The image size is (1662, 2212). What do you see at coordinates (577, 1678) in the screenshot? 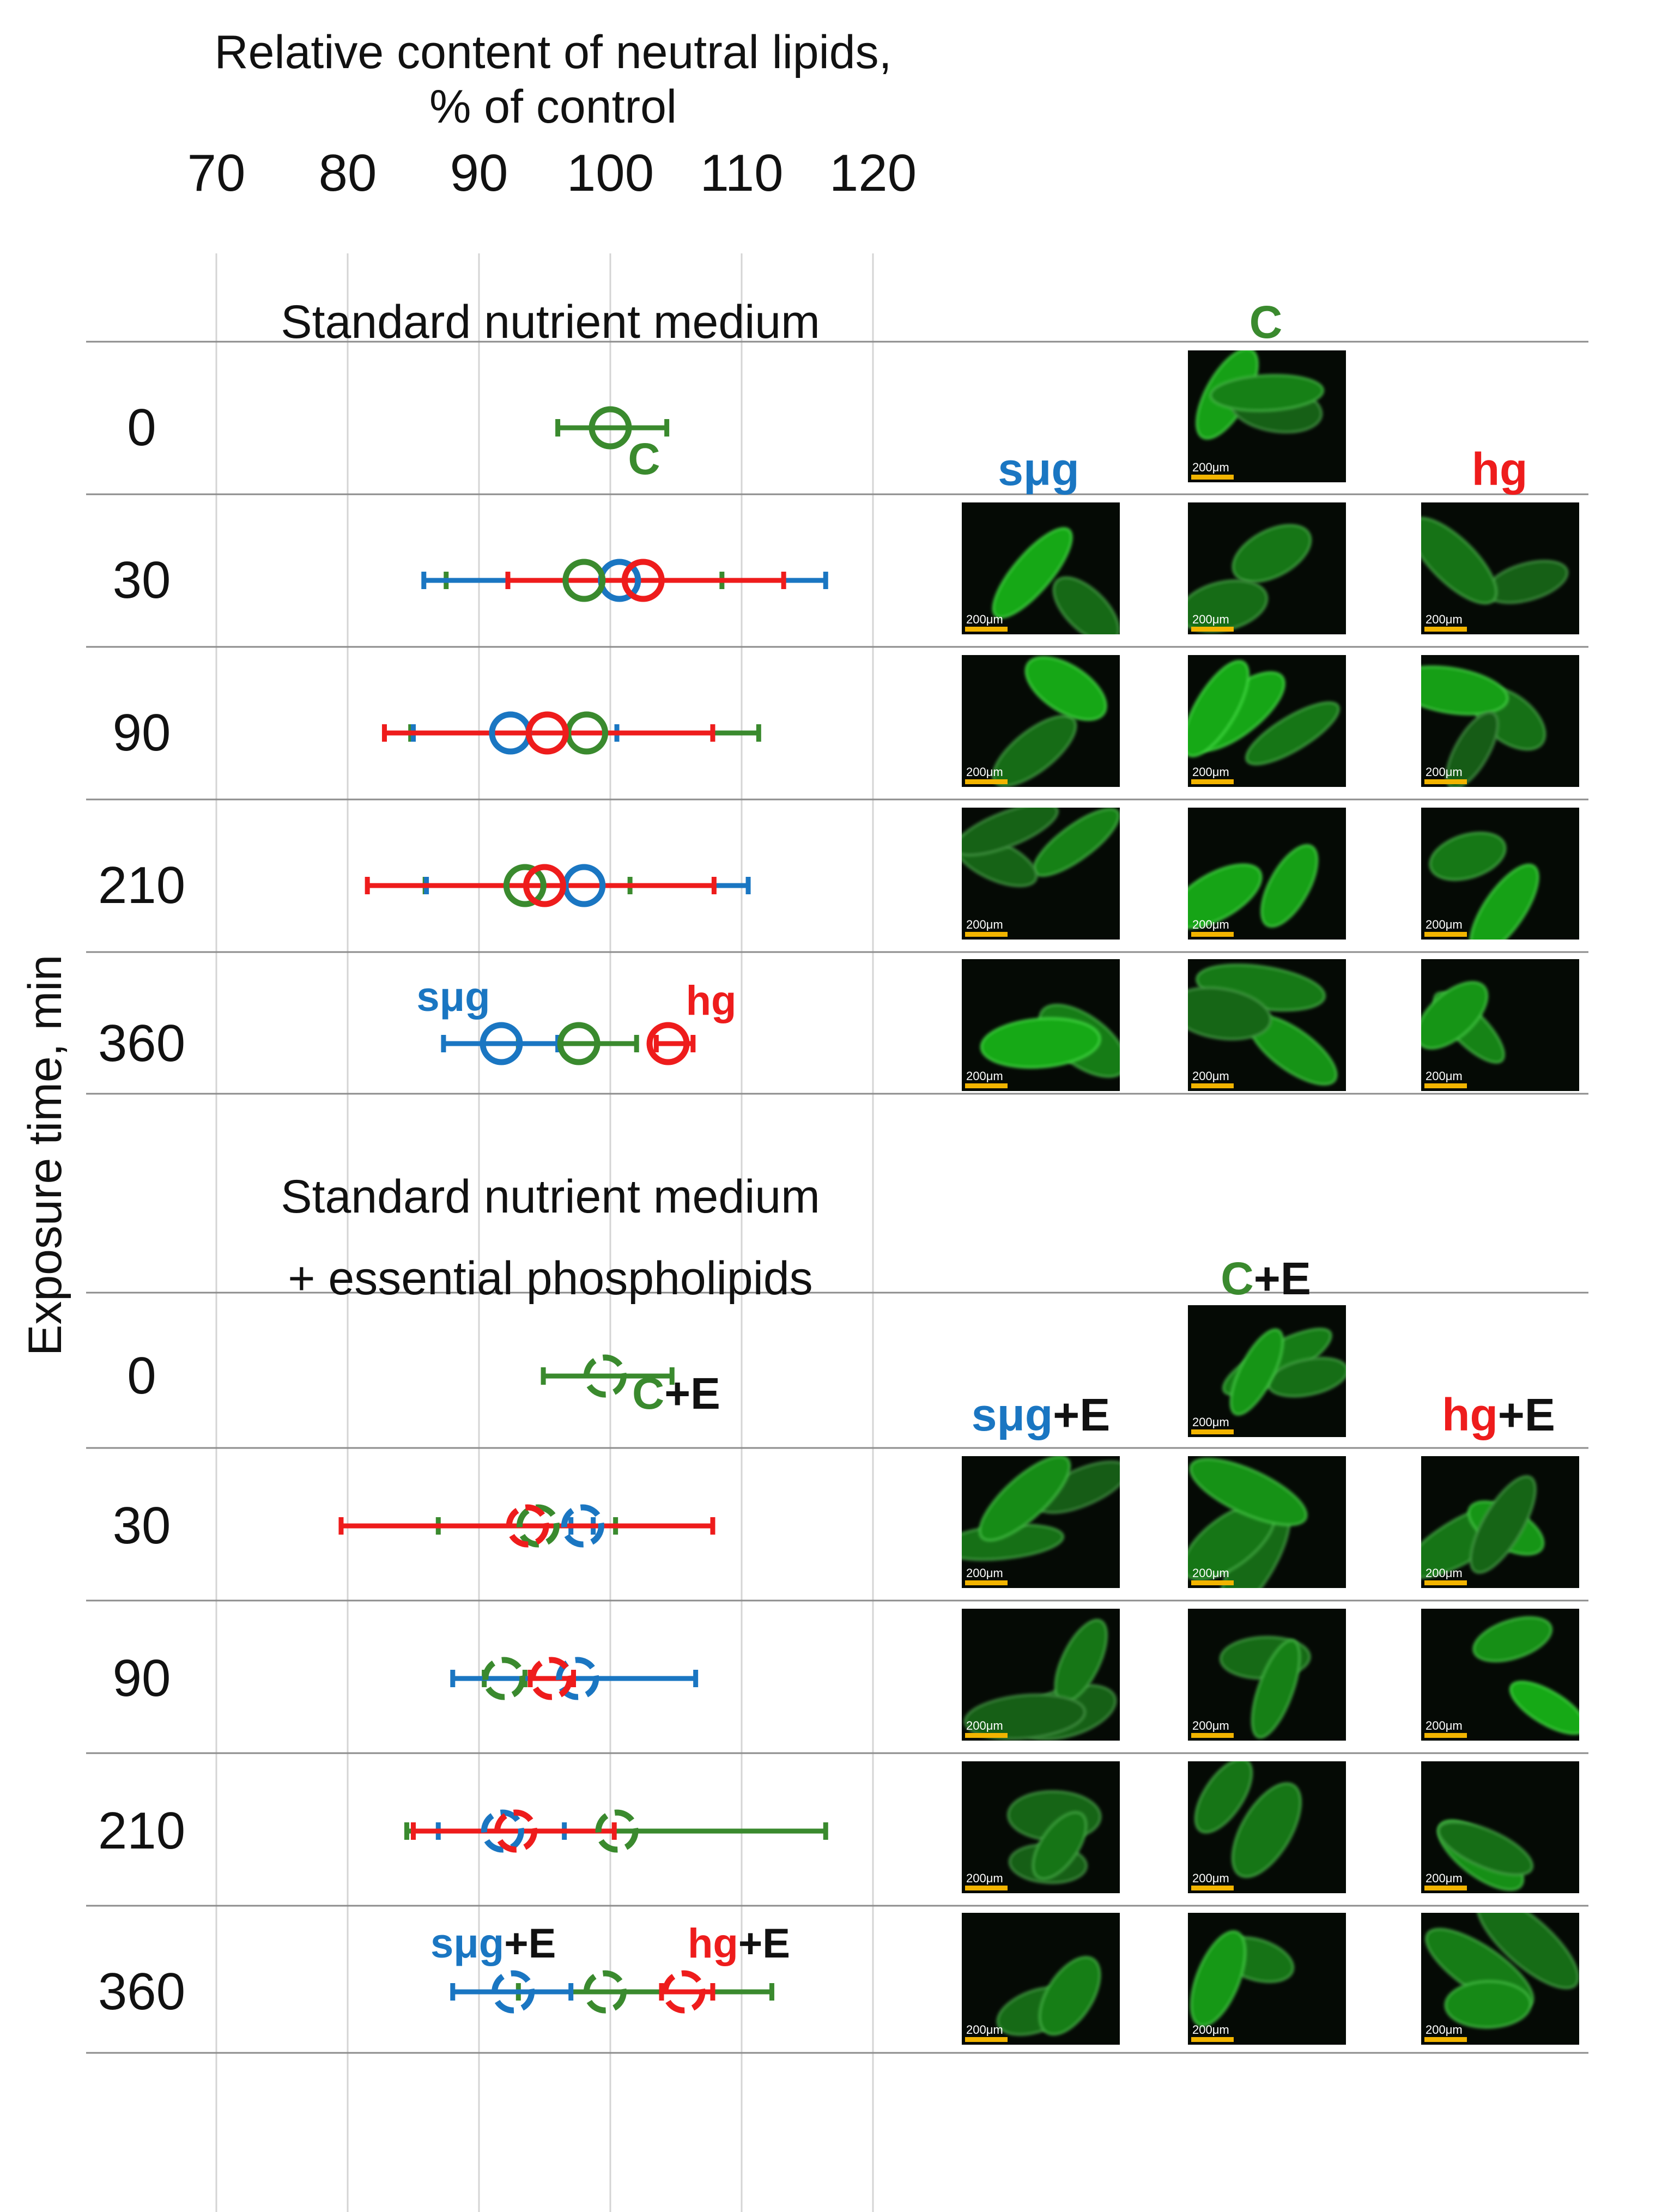
I see `marker-phospholipids-90-smug` at bounding box center [577, 1678].